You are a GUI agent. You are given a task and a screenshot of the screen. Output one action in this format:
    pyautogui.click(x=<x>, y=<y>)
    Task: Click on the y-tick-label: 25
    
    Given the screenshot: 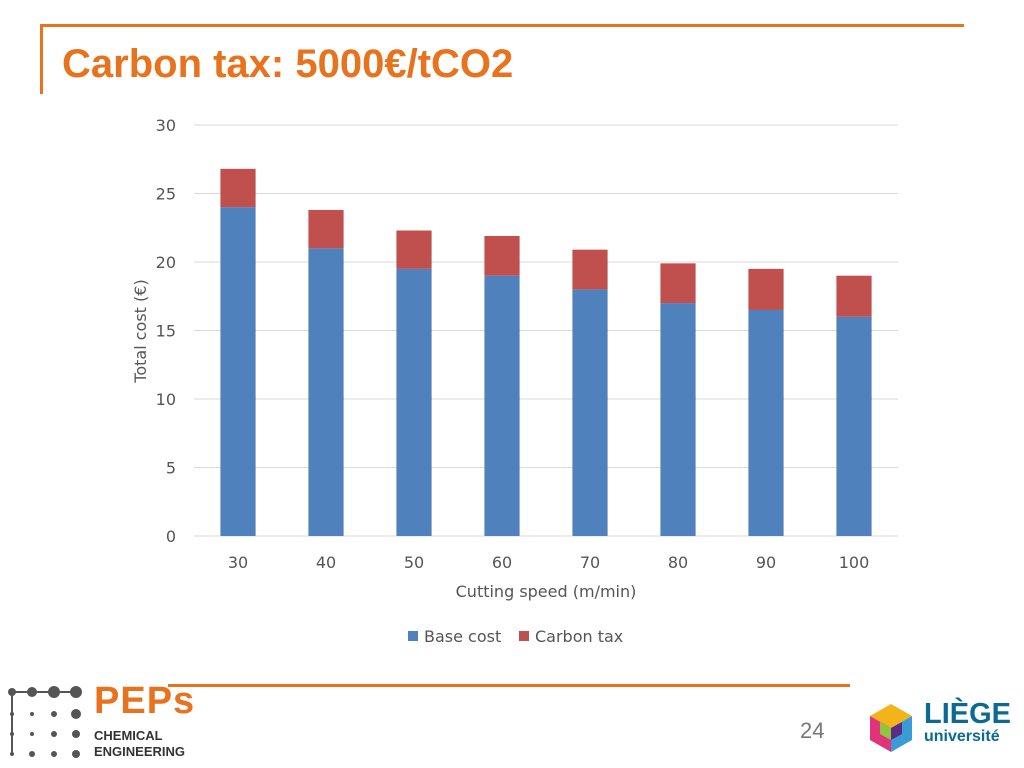 What is the action you would take?
    pyautogui.click(x=166, y=194)
    